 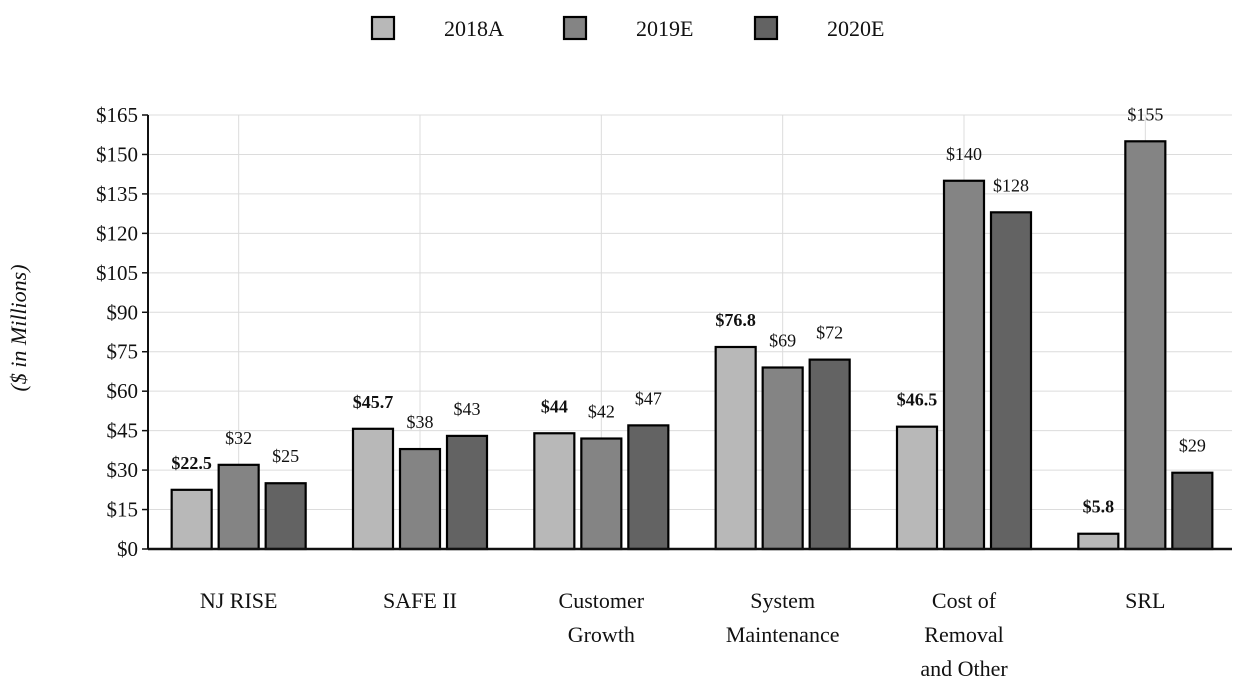 What do you see at coordinates (1192, 446) in the screenshot?
I see `data-label: $29` at bounding box center [1192, 446].